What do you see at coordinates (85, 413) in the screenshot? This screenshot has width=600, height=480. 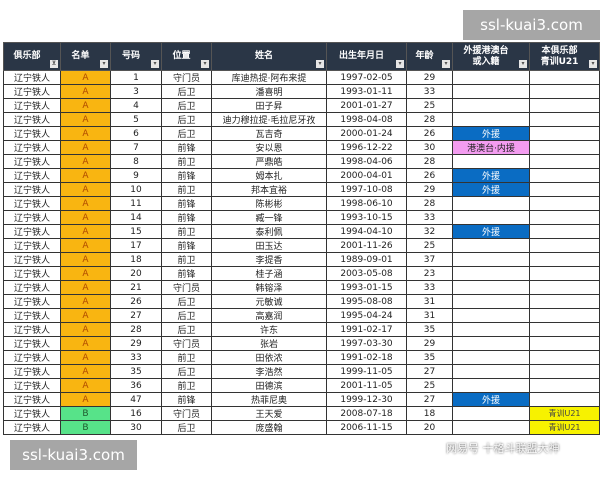 I see `cell-list: B` at bounding box center [85, 413].